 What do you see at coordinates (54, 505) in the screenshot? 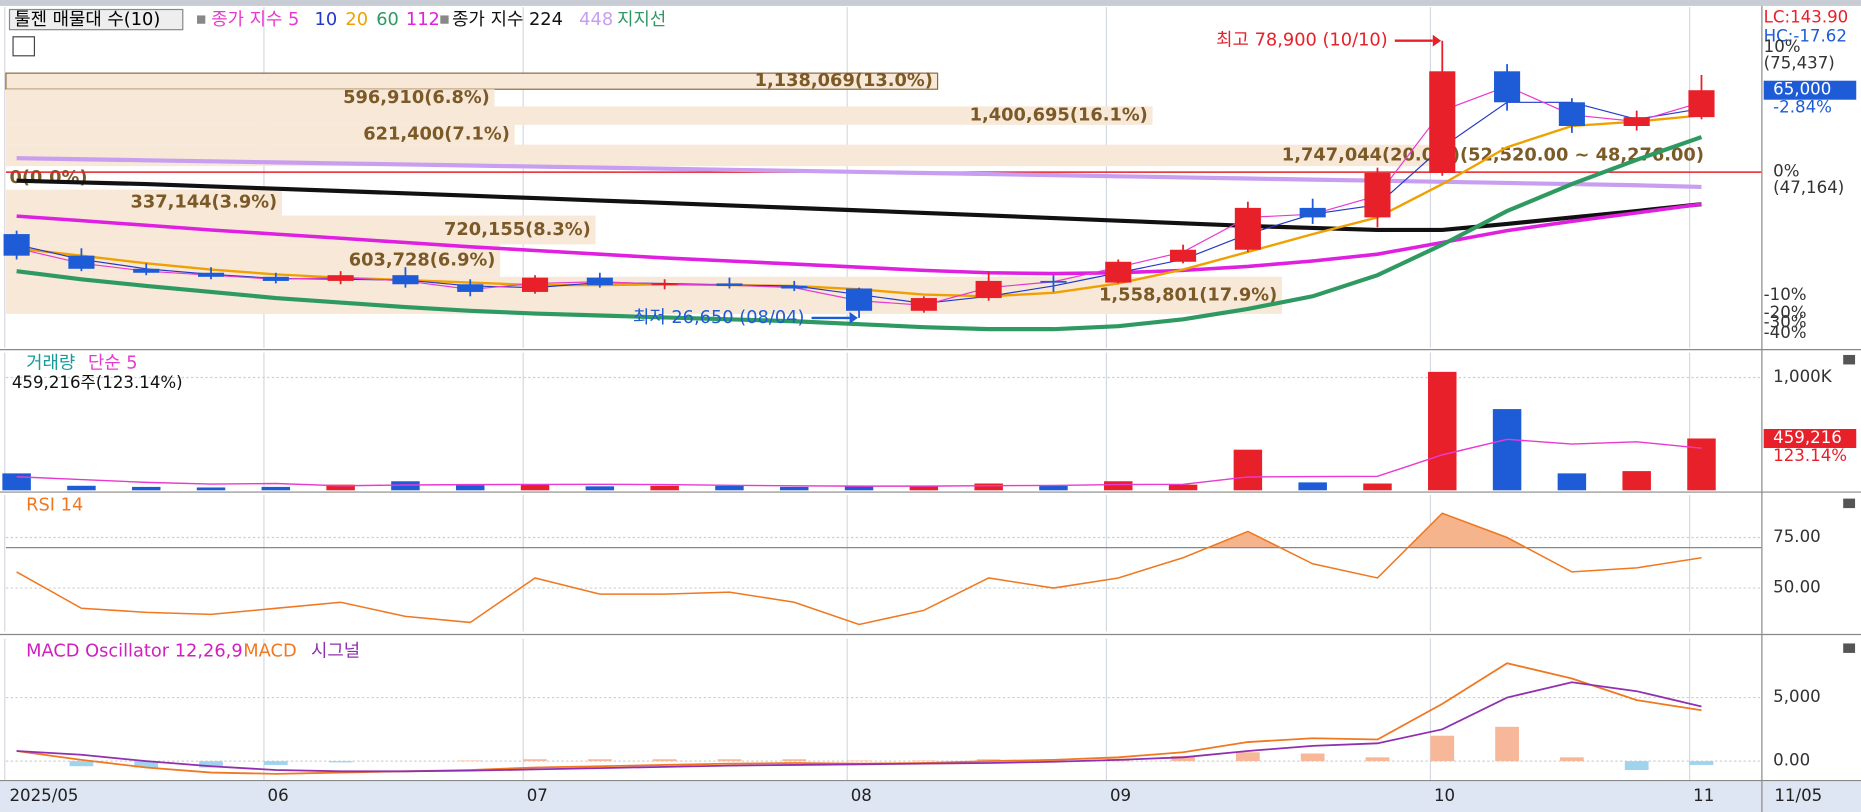
I see `legend-entry: RSI 14` at bounding box center [54, 505].